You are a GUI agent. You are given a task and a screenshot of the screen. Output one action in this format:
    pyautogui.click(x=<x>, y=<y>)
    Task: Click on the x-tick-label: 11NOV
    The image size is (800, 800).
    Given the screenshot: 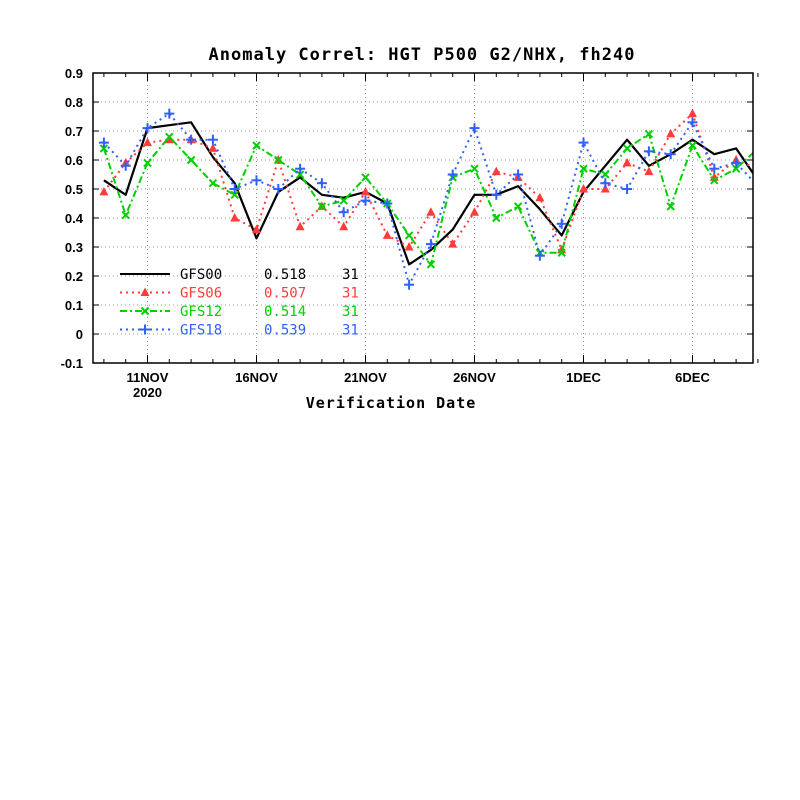 What is the action you would take?
    pyautogui.click(x=148, y=377)
    